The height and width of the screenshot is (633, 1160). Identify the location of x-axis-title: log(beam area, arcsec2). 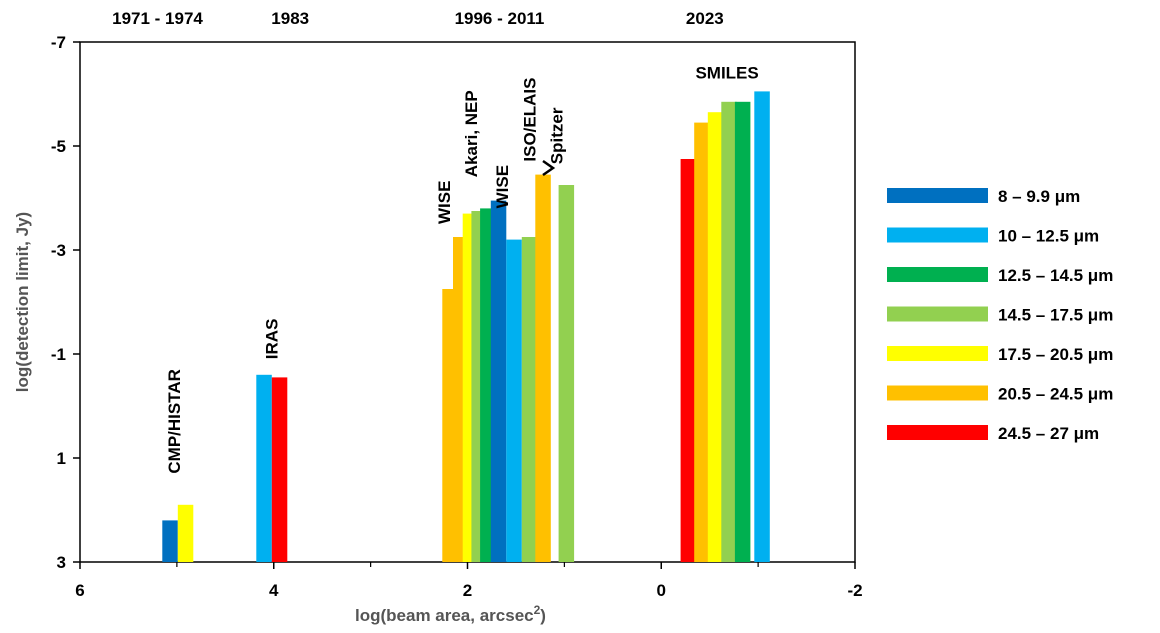
(450, 614).